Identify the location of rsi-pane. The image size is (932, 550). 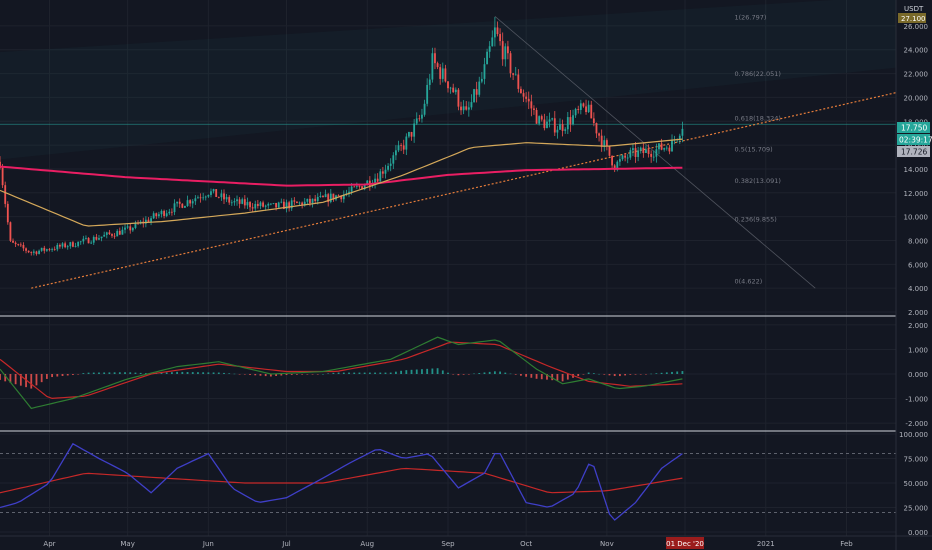
(448, 481).